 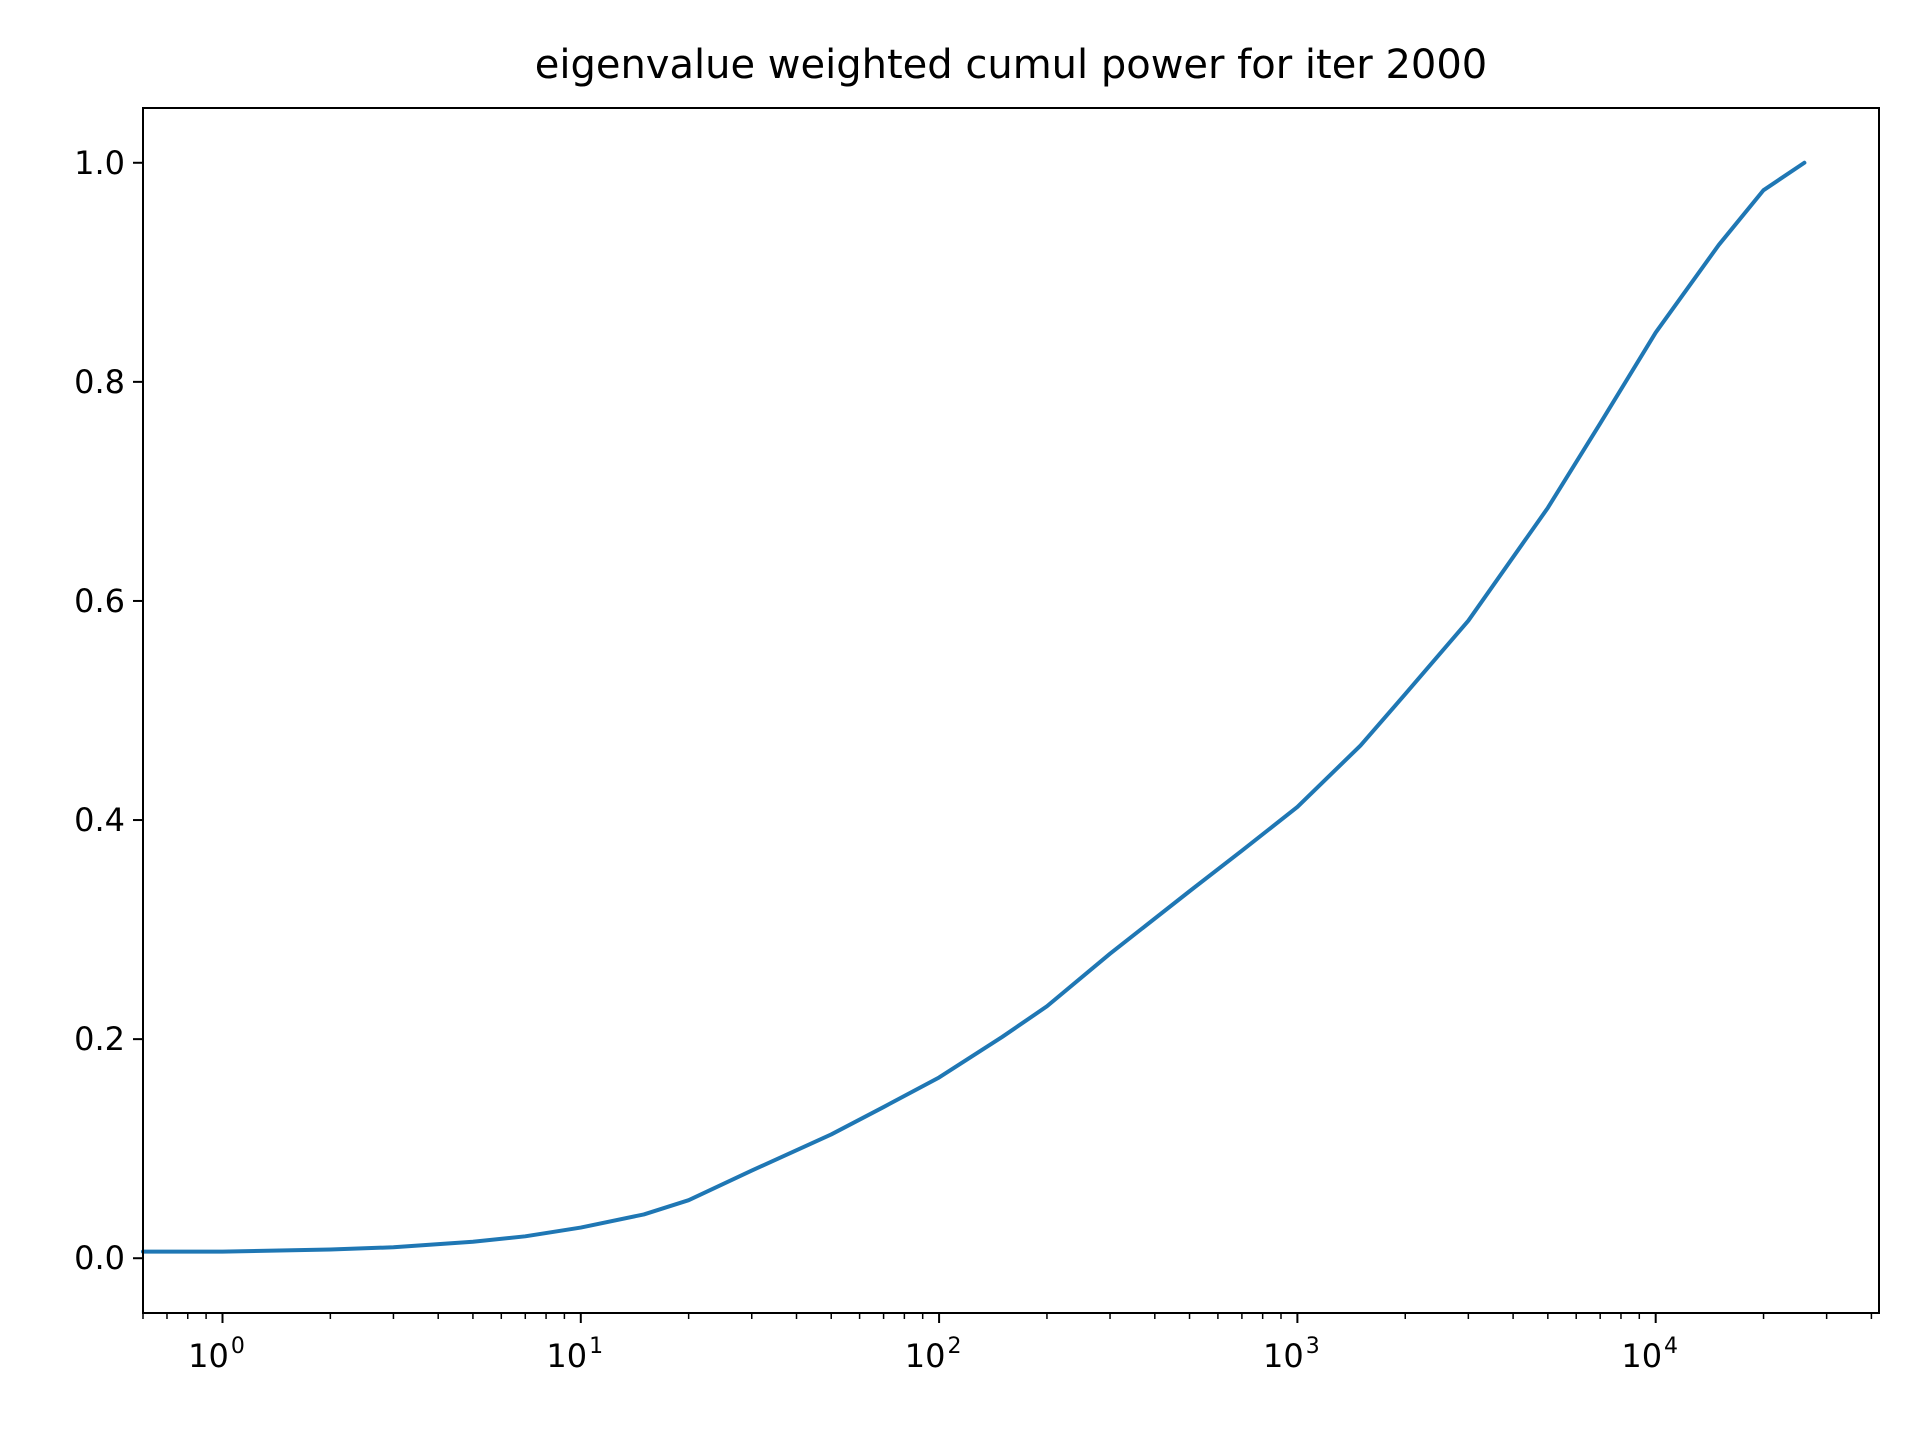 What do you see at coordinates (1291, 1354) in the screenshot?
I see `x-tick-label: 10³` at bounding box center [1291, 1354].